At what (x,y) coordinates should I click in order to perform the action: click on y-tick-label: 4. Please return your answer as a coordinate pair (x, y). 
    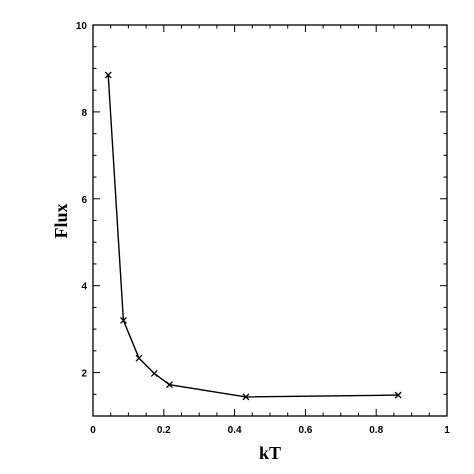
    Looking at the image, I should click on (84, 287).